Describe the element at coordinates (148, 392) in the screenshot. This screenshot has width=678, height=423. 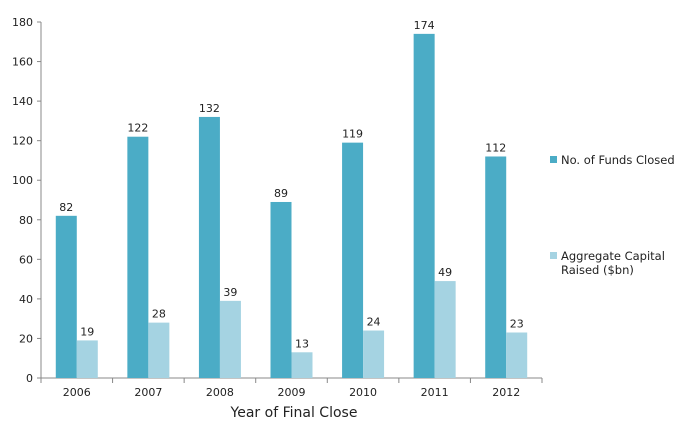
I see `x-tick-label: 2007` at that location.